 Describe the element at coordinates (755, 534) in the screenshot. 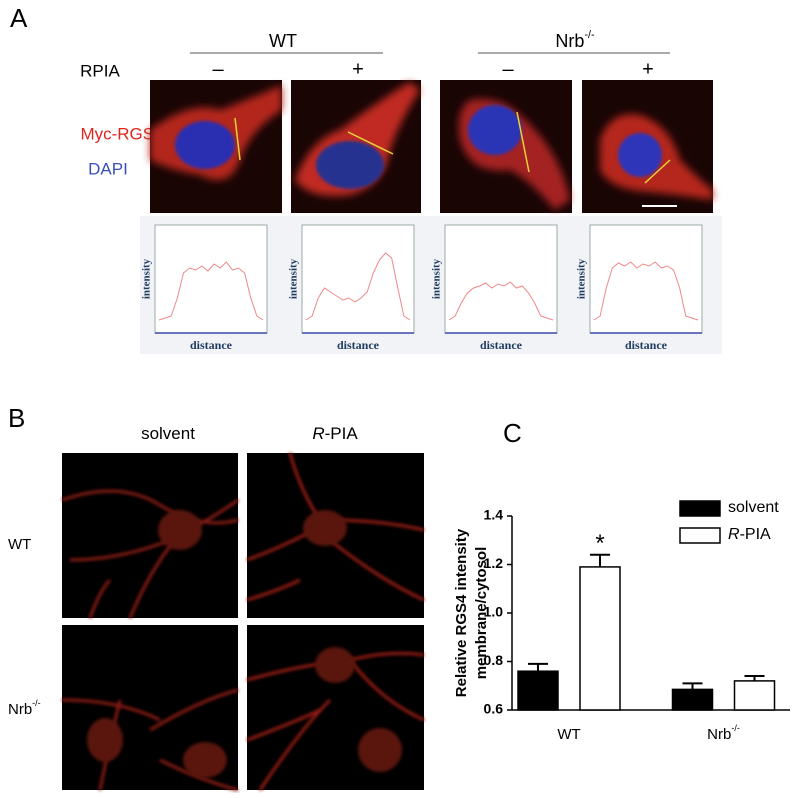

I see `legend-label-part: -PIA` at that location.